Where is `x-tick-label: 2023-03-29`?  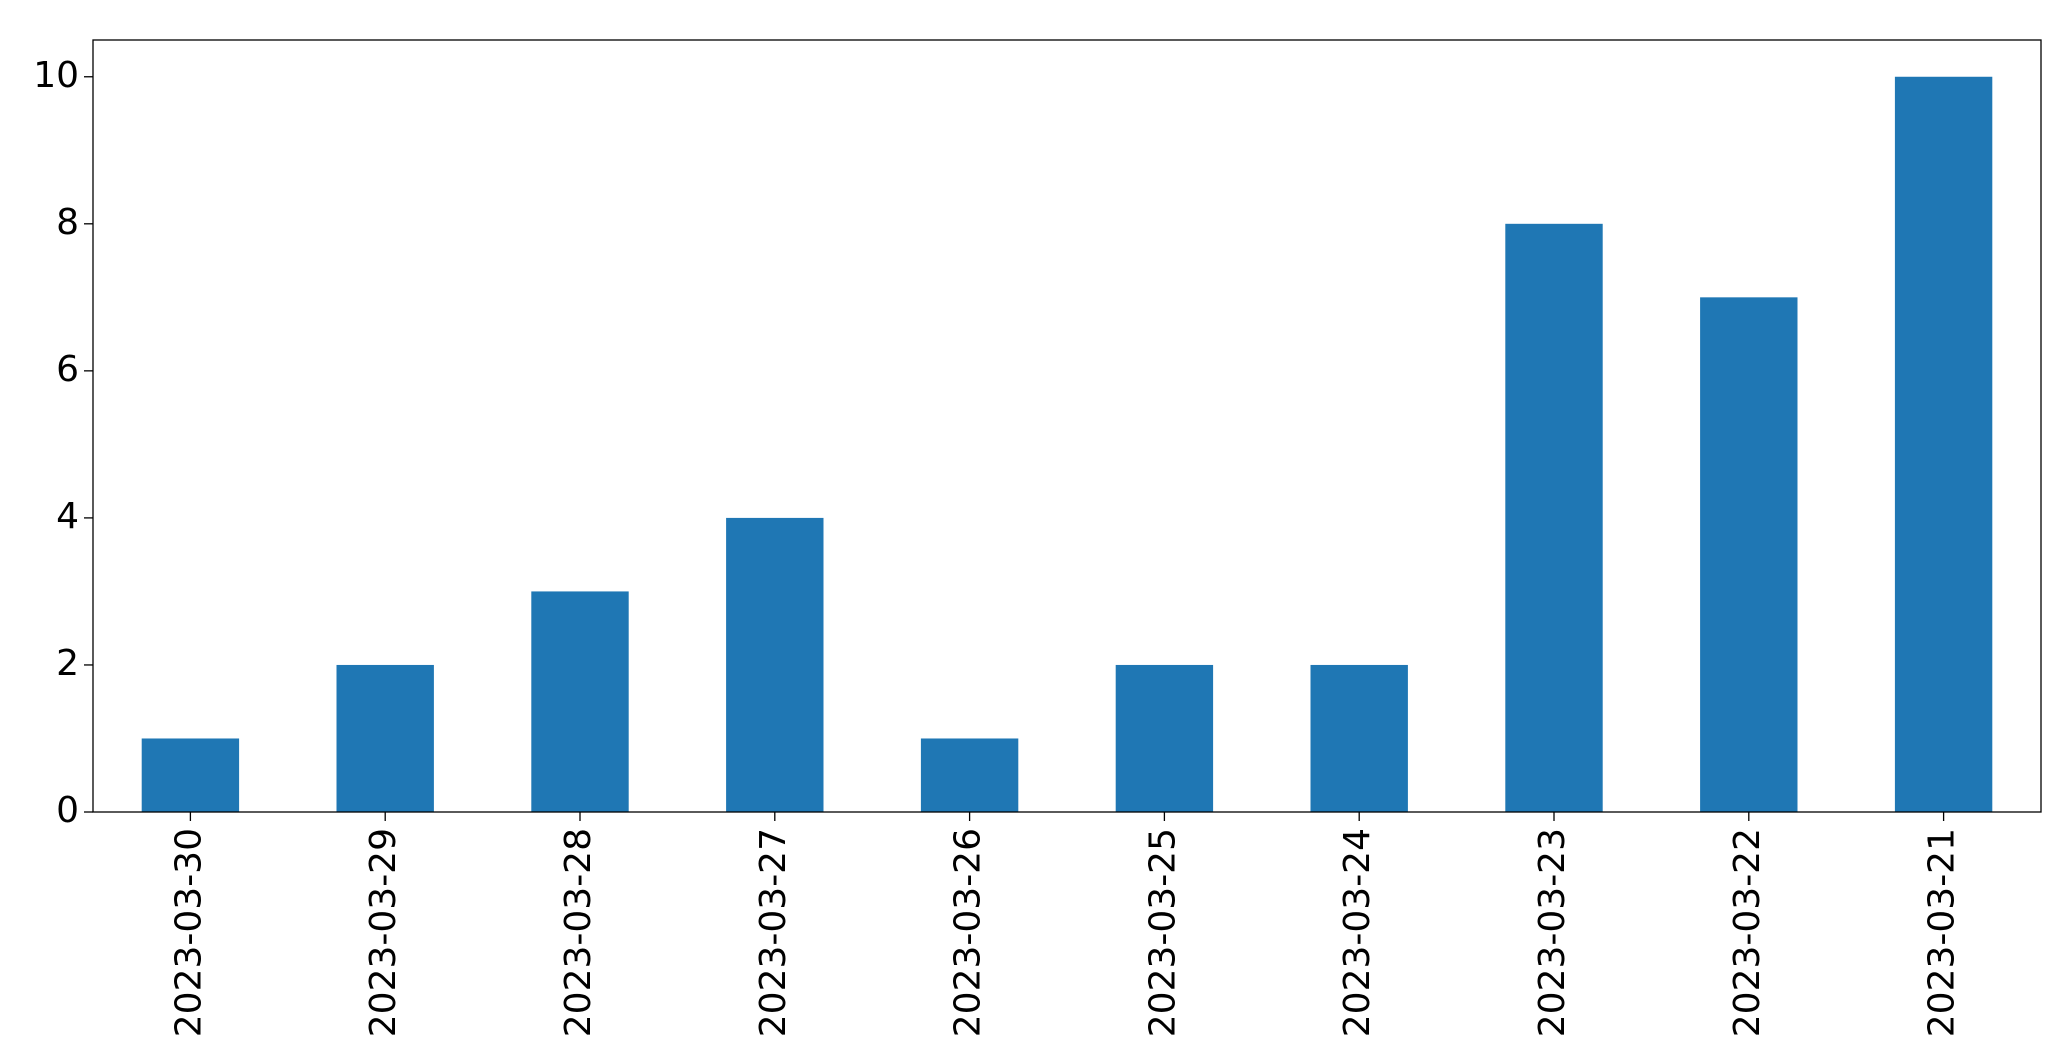 x-tick-label: 2023-03-29 is located at coordinates (383, 932).